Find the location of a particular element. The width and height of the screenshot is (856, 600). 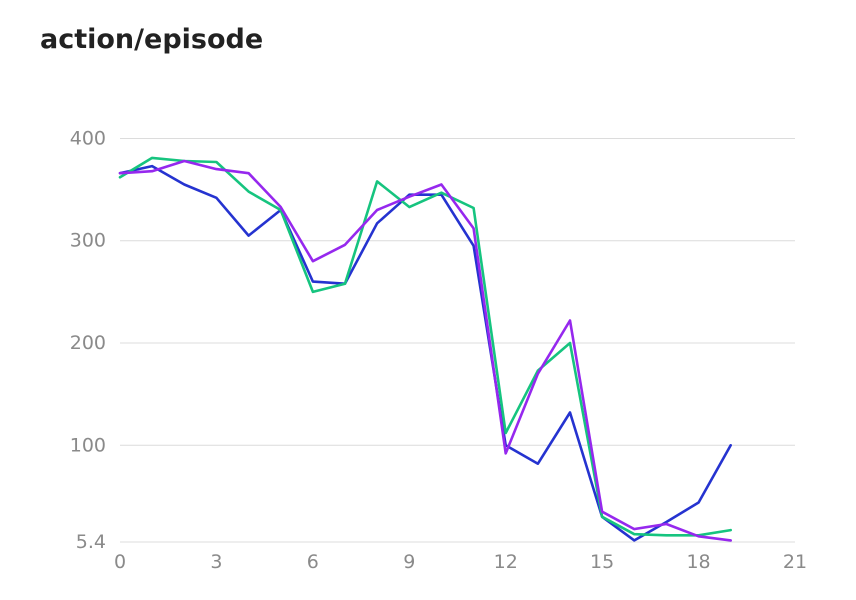

x-tick-label: 6 is located at coordinates (313, 562).